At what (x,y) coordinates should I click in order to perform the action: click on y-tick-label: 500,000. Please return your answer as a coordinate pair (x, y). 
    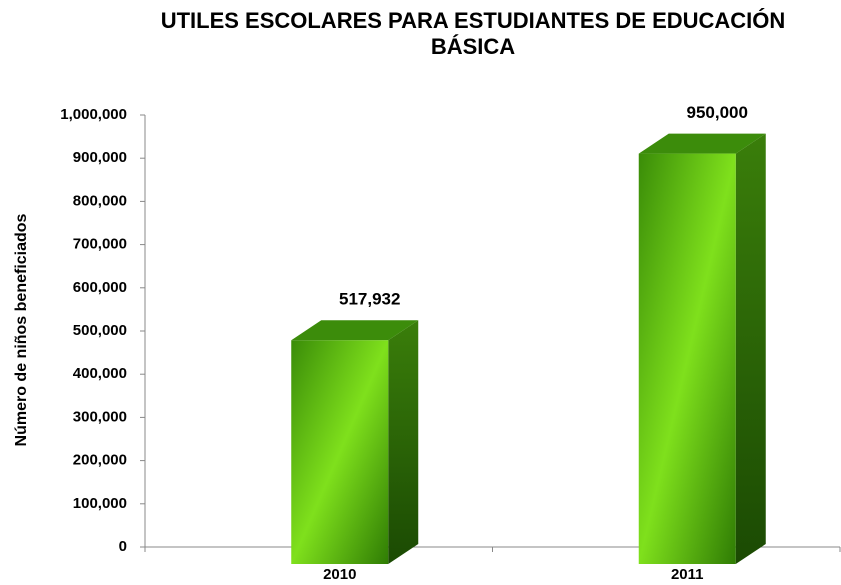
    Looking at the image, I should click on (100, 330).